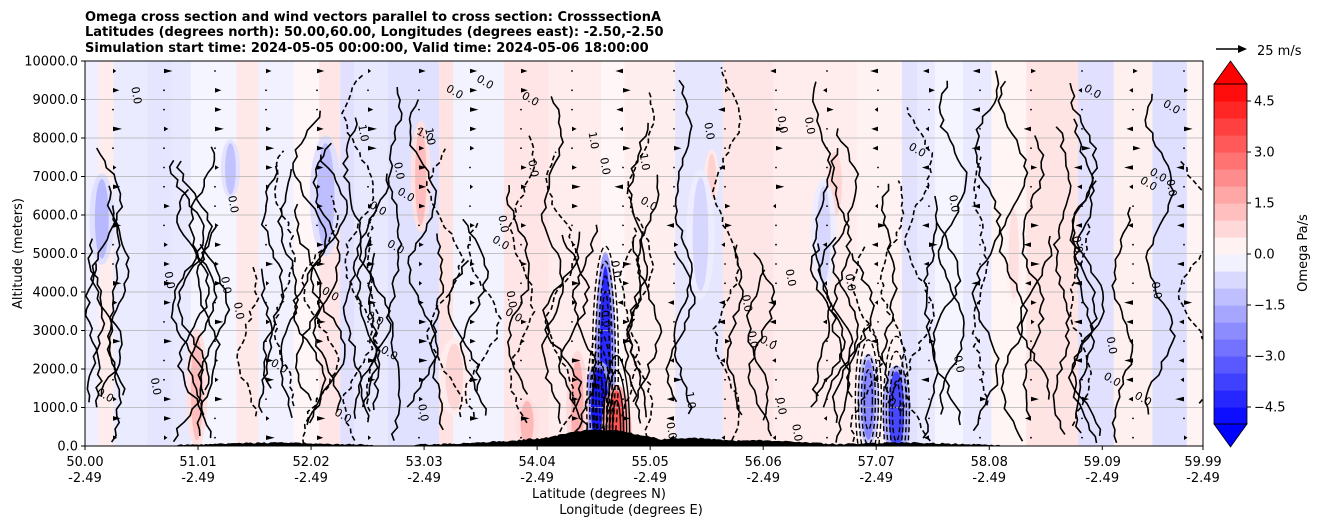  Describe the element at coordinates (51, 62) in the screenshot. I see `y-tick-label: 10000.0` at that location.